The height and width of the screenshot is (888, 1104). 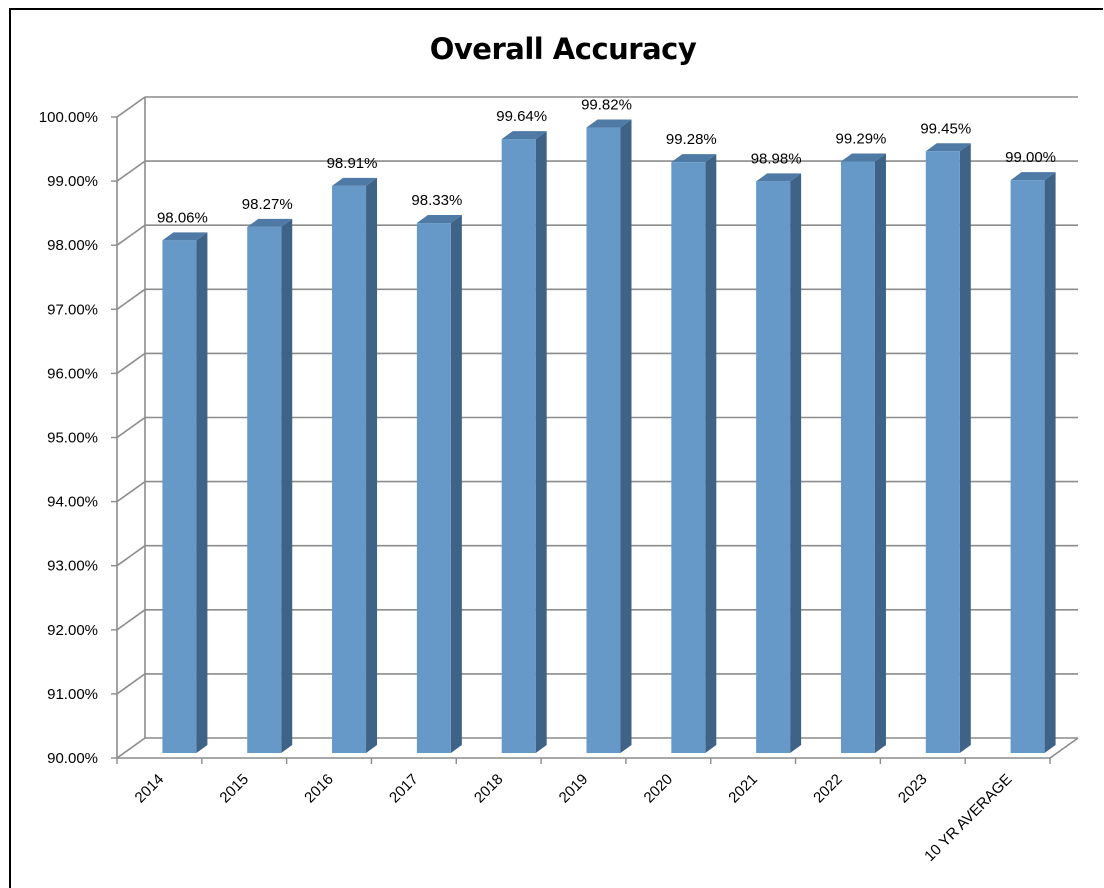 What do you see at coordinates (606, 105) in the screenshot?
I see `data-label: 99.82%` at bounding box center [606, 105].